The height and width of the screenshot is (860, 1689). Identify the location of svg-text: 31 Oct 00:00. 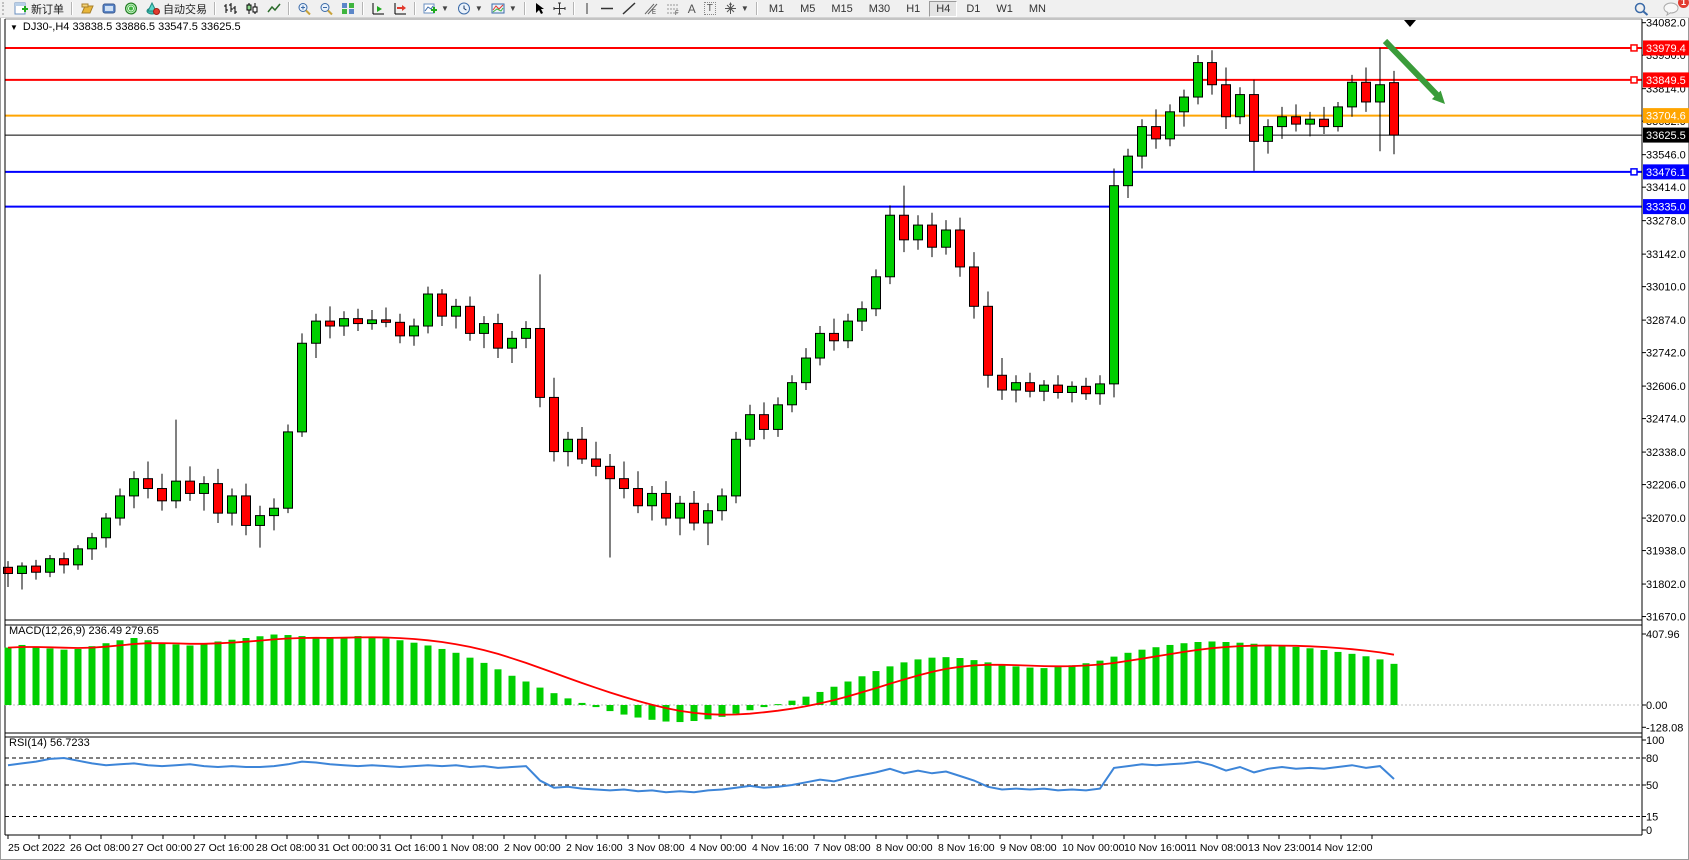
(348, 848).